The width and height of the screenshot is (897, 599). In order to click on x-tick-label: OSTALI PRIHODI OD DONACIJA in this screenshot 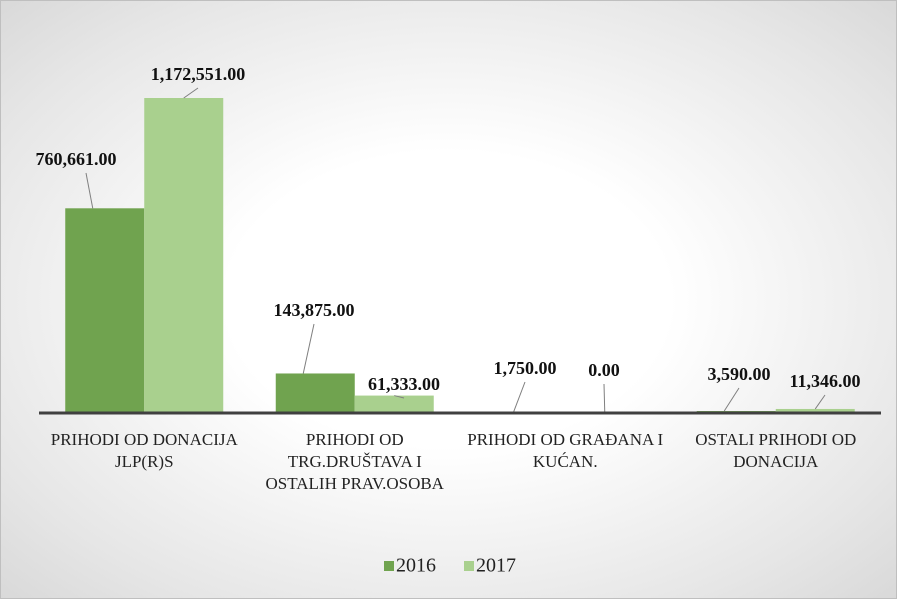, I will do `click(776, 450)`.